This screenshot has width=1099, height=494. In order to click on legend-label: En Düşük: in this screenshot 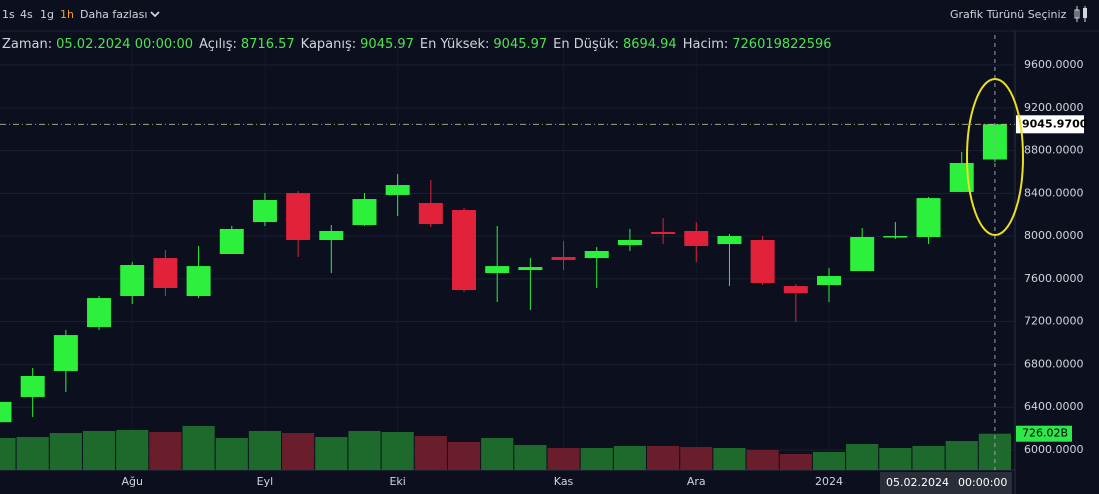, I will do `click(586, 44)`.